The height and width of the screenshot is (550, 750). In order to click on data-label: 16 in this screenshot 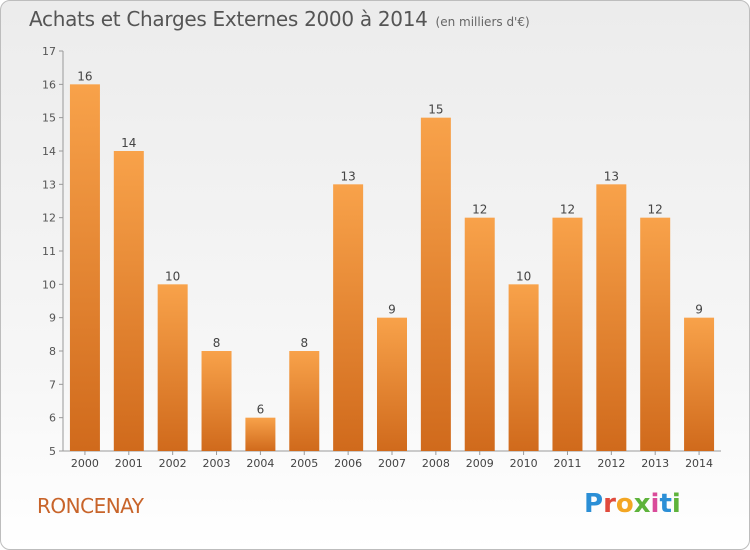, I will do `click(84, 76)`.